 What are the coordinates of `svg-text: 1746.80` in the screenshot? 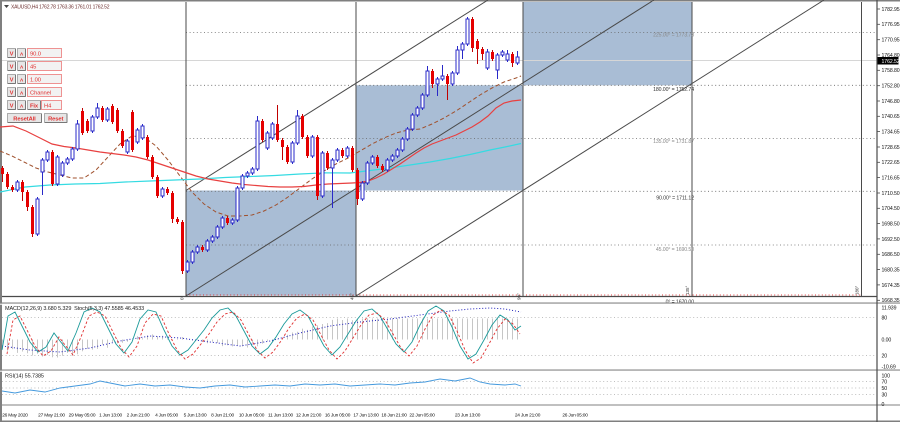 It's located at (891, 102).